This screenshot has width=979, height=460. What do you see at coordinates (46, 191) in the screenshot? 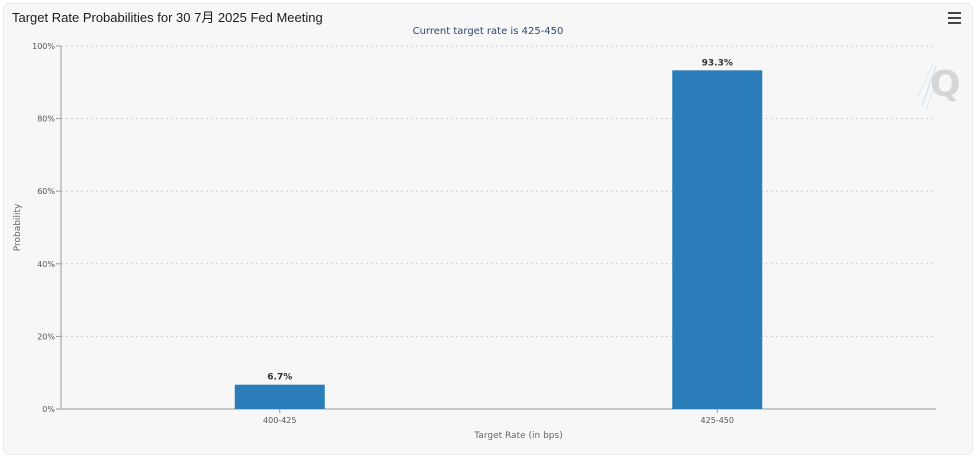
I see `y-tick-label: 60%` at bounding box center [46, 191].